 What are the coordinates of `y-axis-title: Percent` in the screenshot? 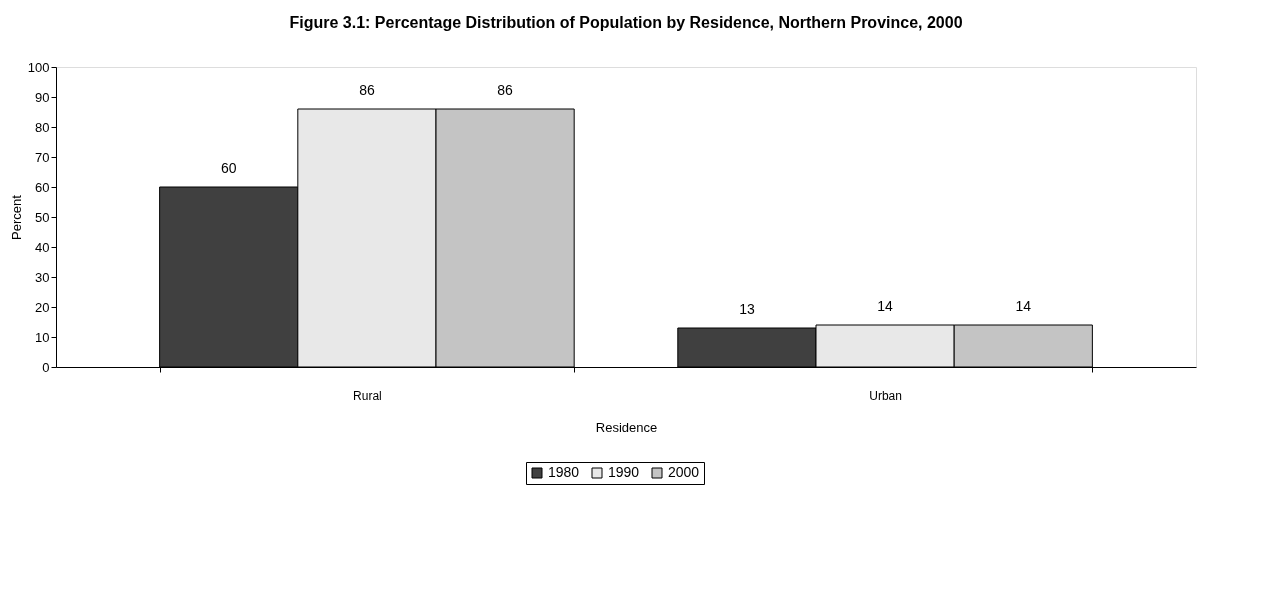 It's located at (16, 217).